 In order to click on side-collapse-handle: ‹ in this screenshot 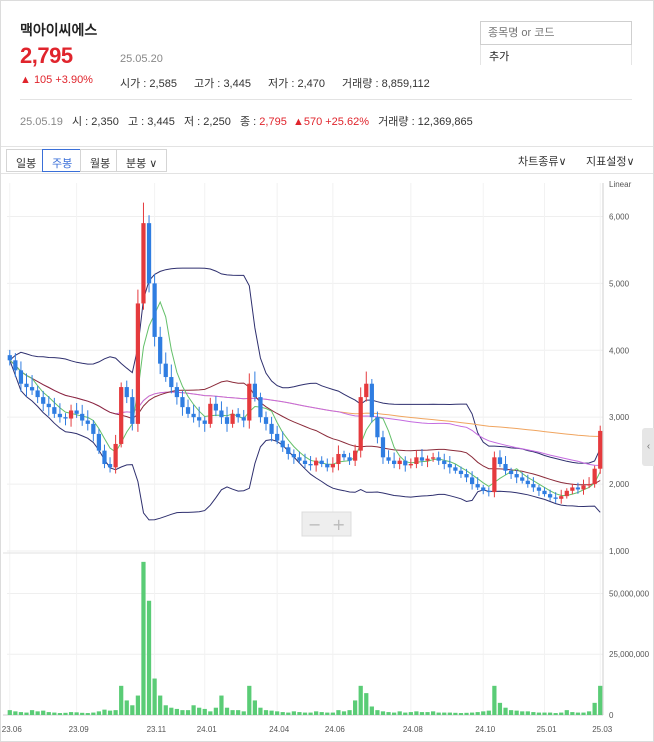, I will do `click(648, 447)`.